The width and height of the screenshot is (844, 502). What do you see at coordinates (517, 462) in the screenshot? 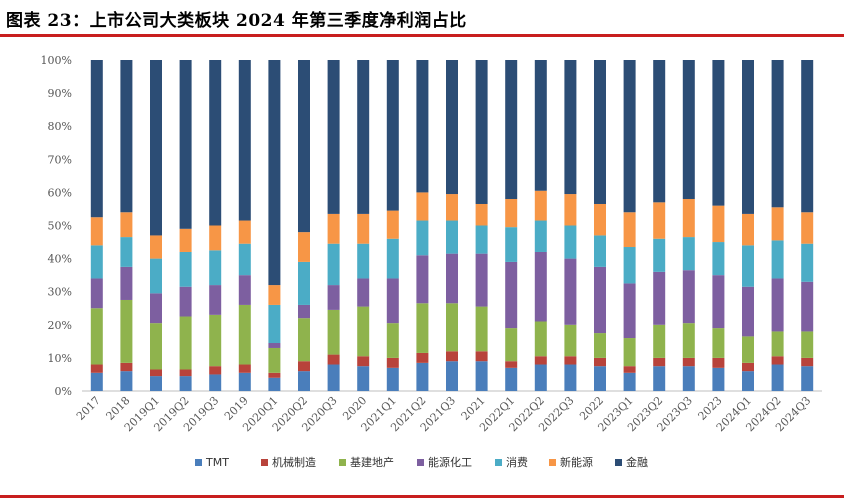
I see `legend-label: 消费` at bounding box center [517, 462].